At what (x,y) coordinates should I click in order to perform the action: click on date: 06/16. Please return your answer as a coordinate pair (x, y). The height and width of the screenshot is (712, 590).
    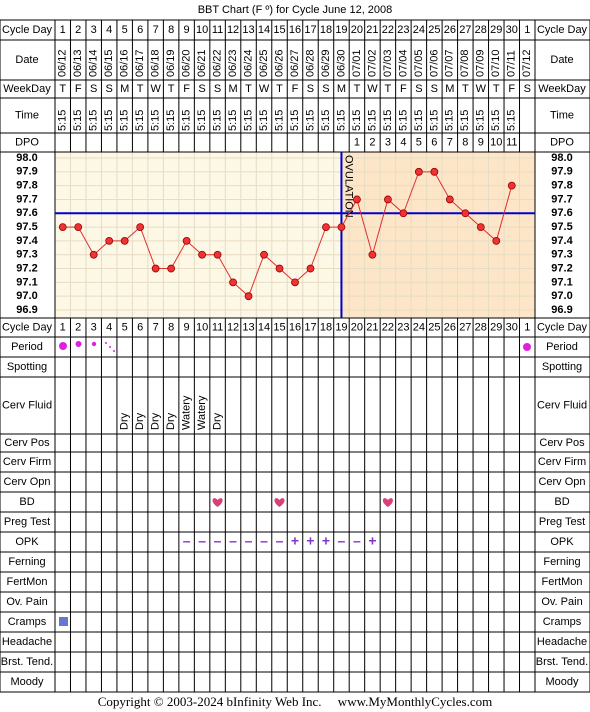
    Looking at the image, I should click on (125, 63).